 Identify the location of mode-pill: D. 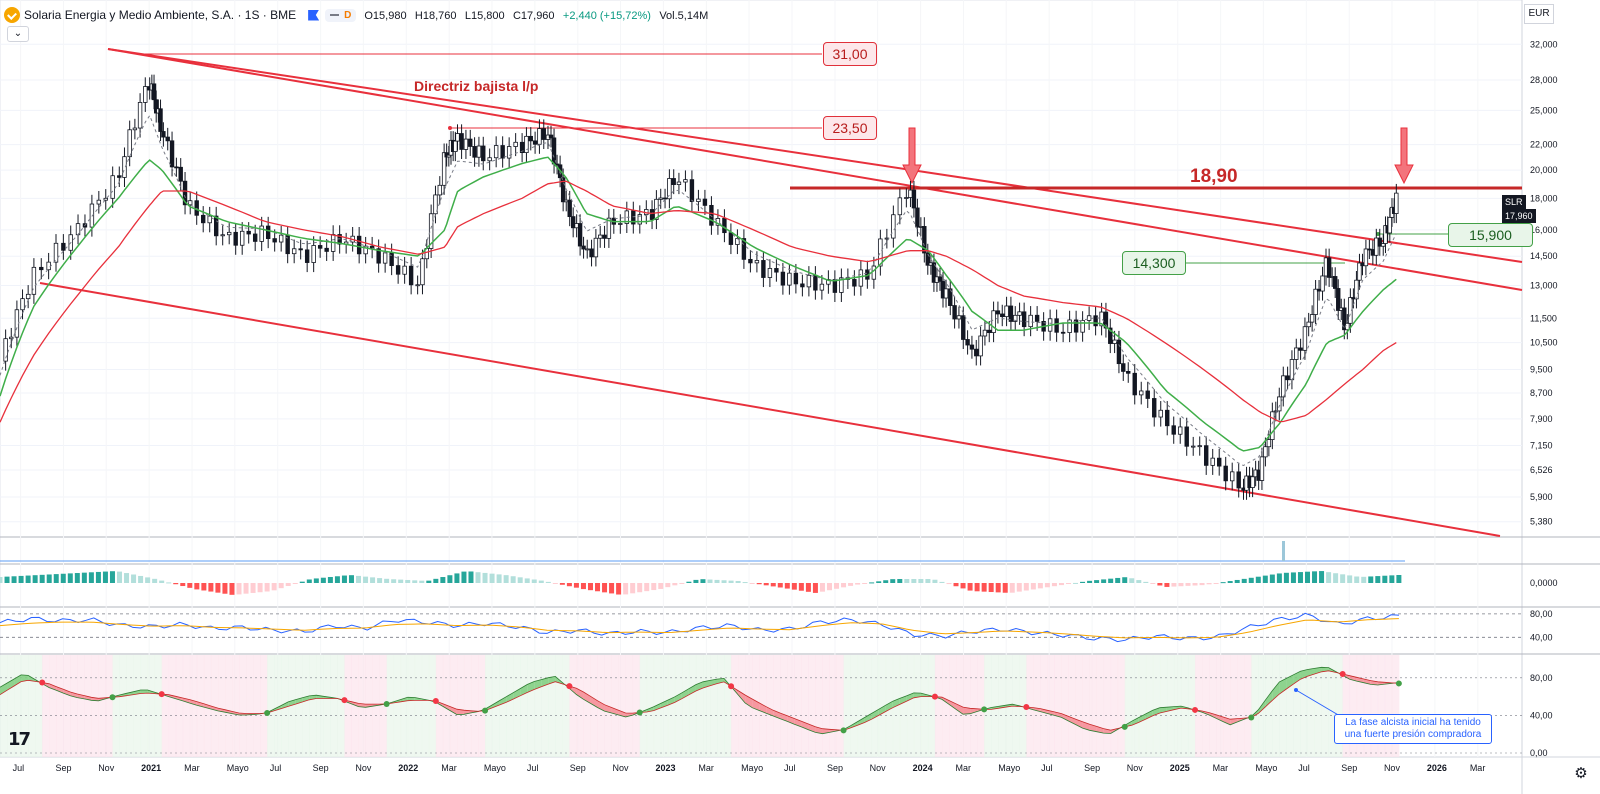
(341, 15).